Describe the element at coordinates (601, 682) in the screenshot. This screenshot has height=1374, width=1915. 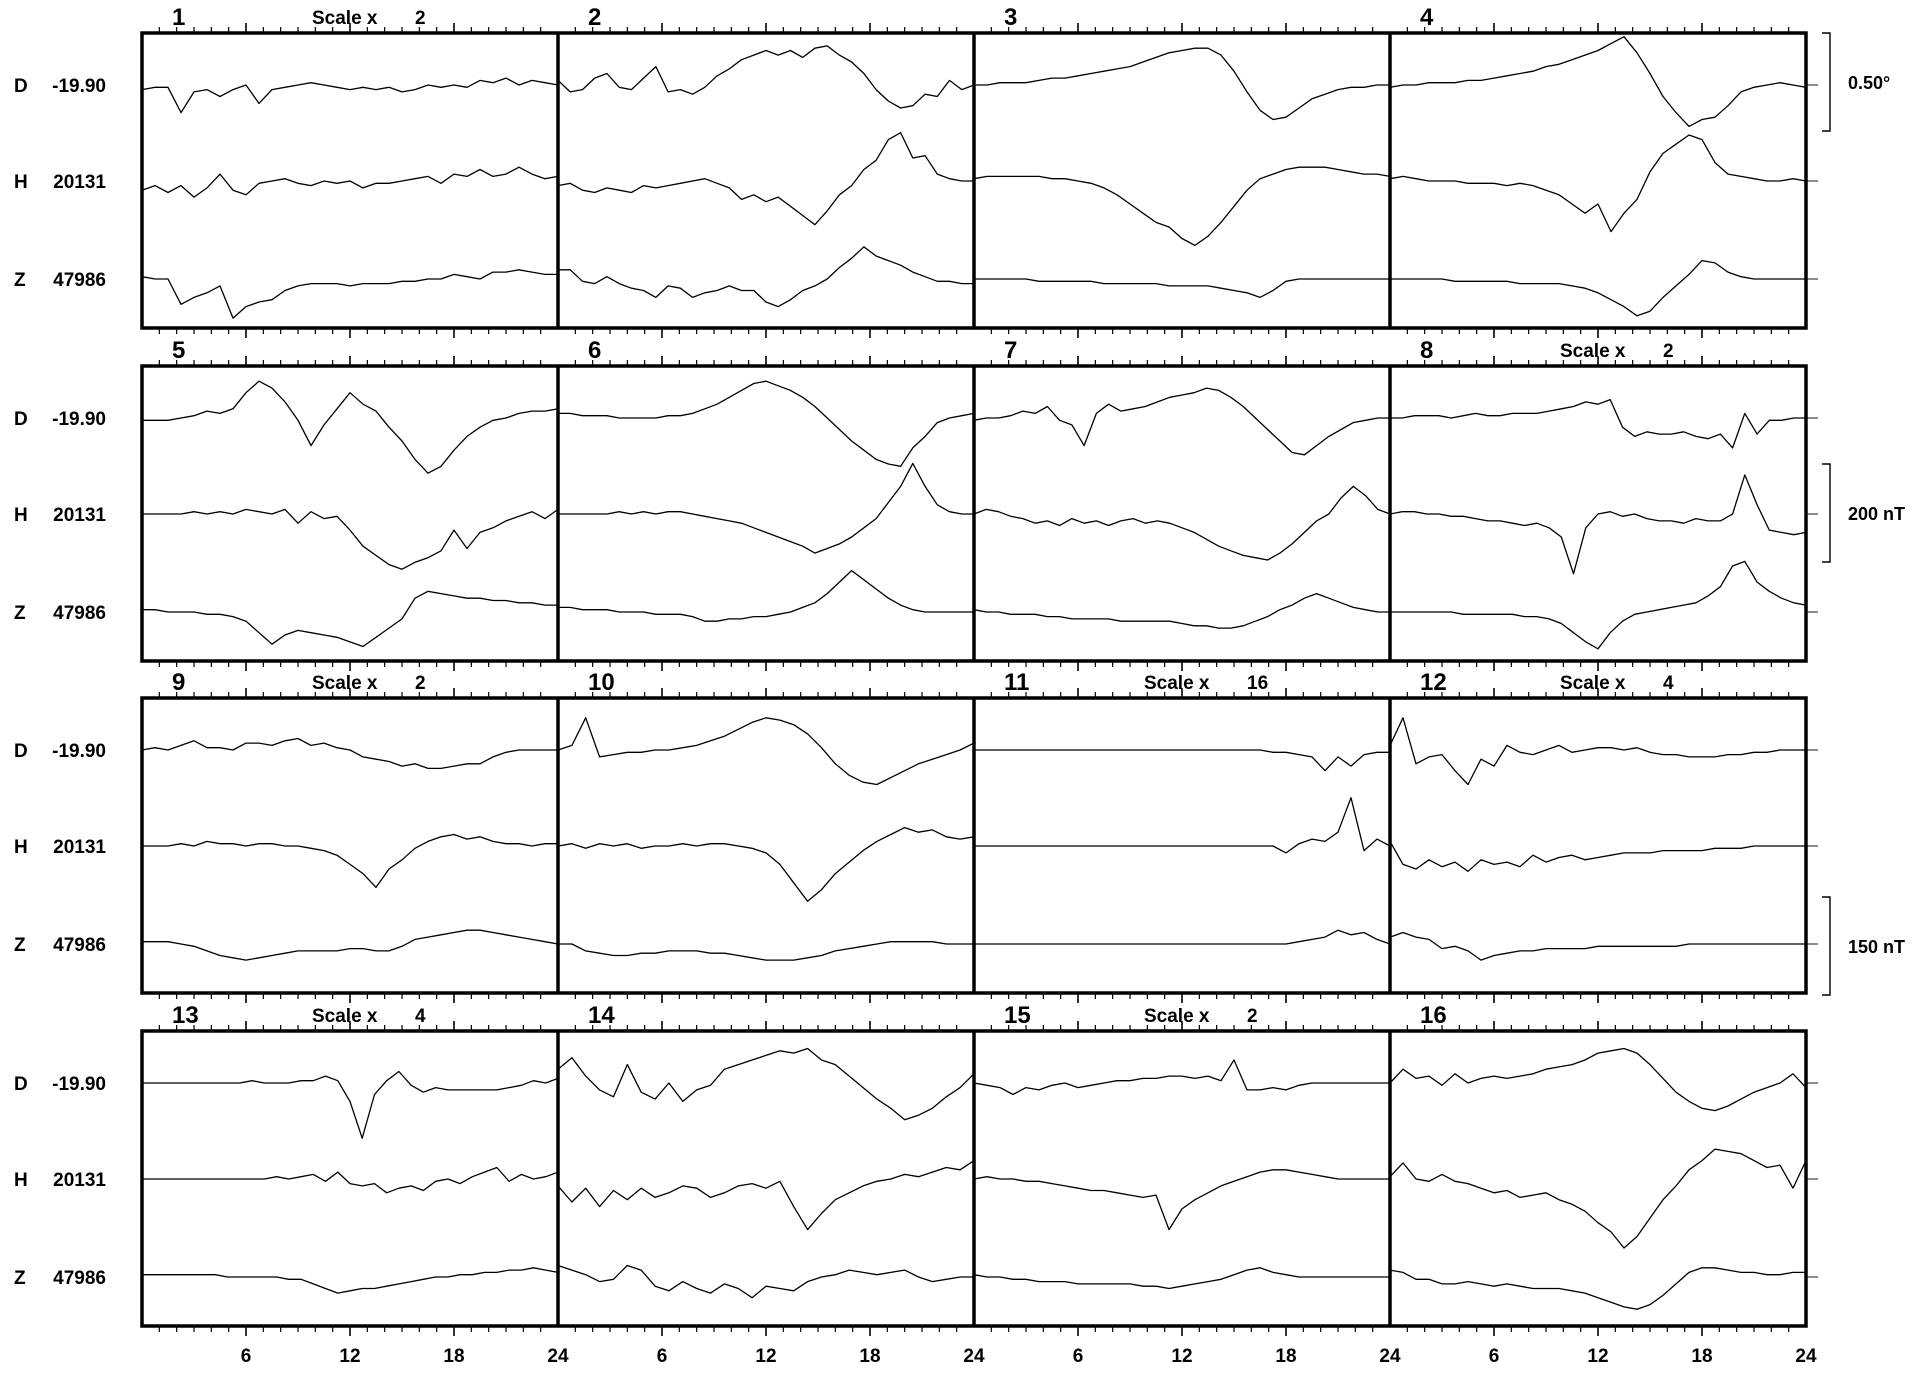
I see `day-number: 10` at that location.